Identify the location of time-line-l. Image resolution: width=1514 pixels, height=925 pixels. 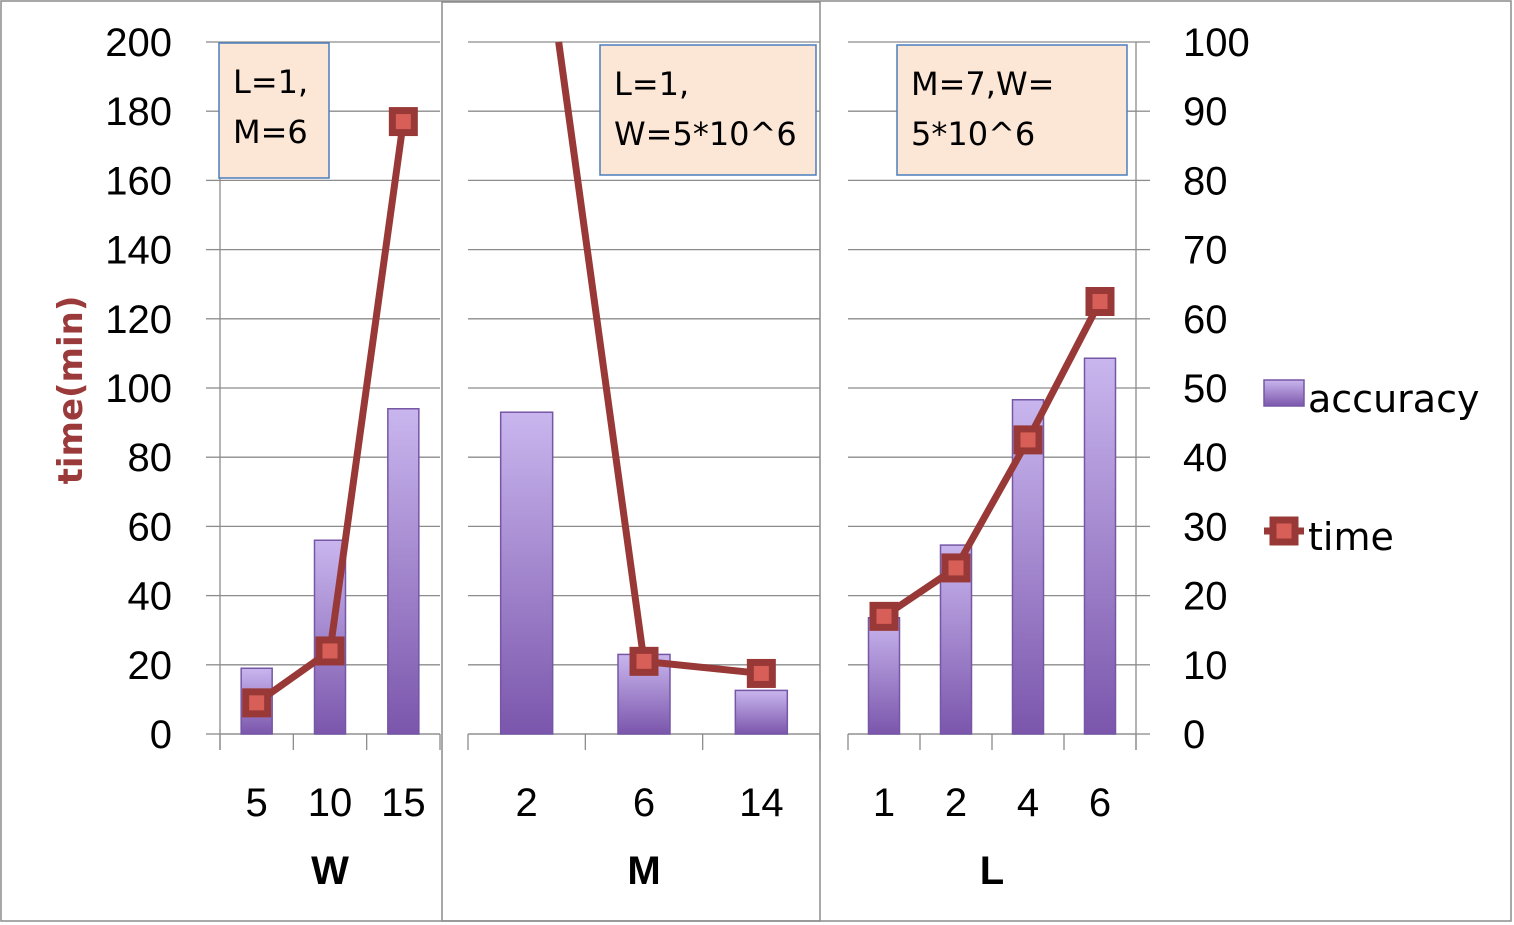
(993, 459).